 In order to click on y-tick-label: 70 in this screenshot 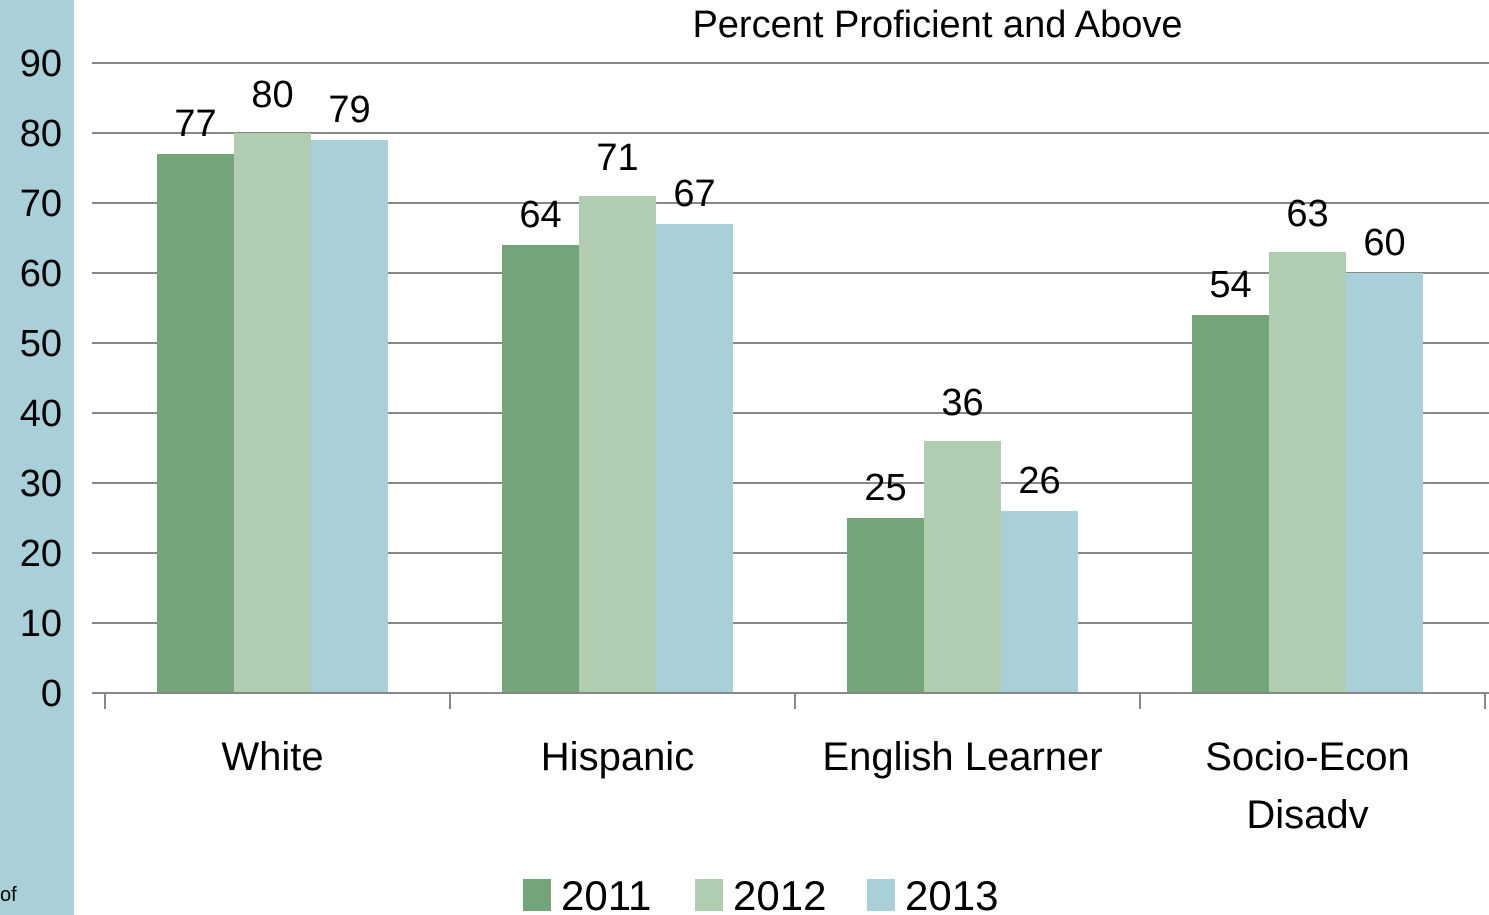, I will do `click(41, 204)`.